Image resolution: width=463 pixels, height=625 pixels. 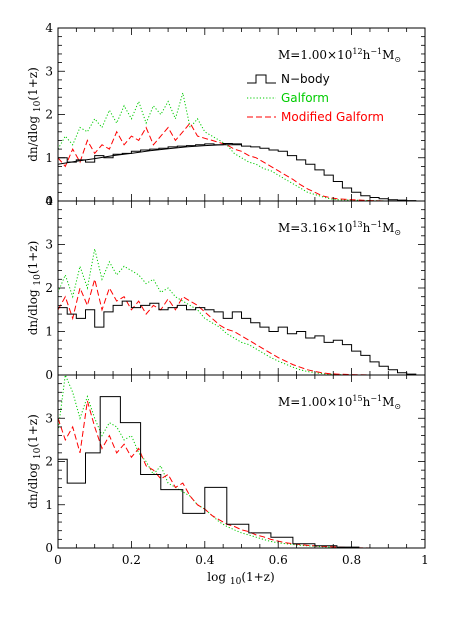 I want to click on x-tick-label: 0.8, so click(x=351, y=560).